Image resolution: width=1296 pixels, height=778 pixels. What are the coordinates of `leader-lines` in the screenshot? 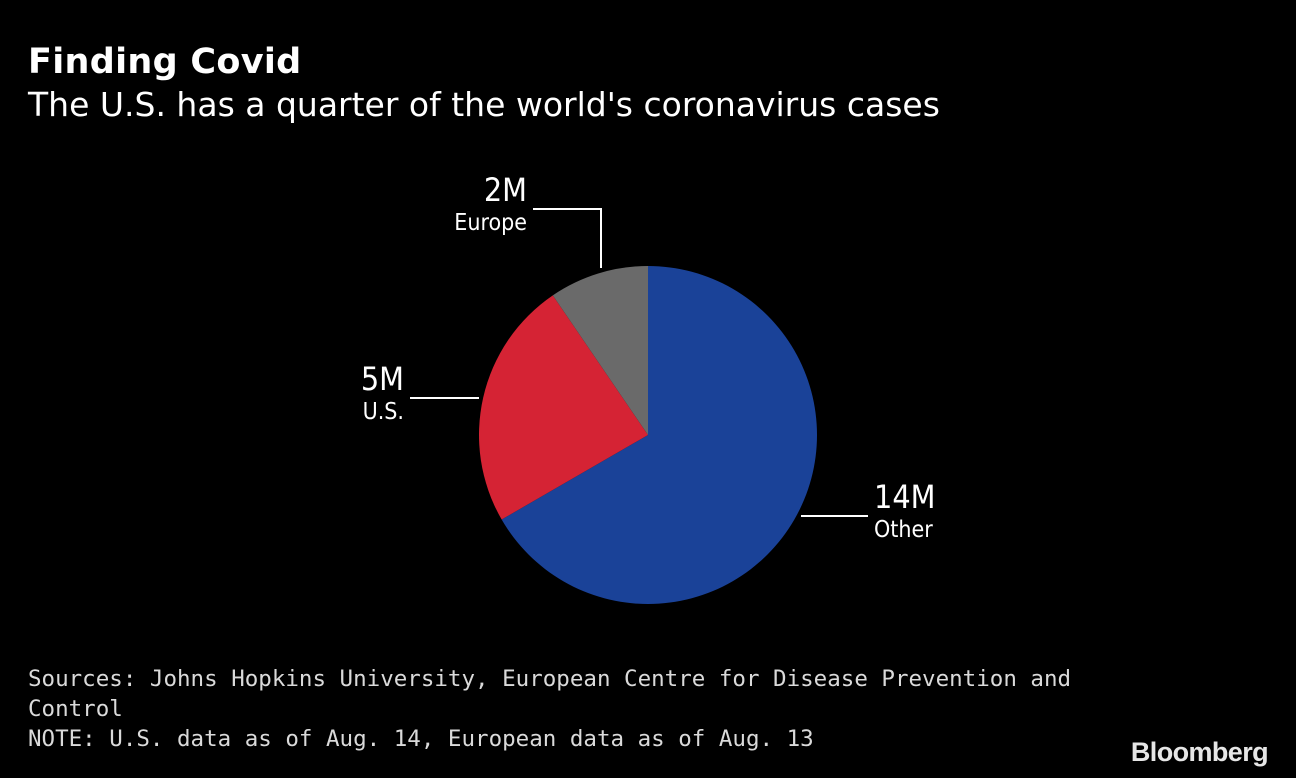 It's located at (639, 362).